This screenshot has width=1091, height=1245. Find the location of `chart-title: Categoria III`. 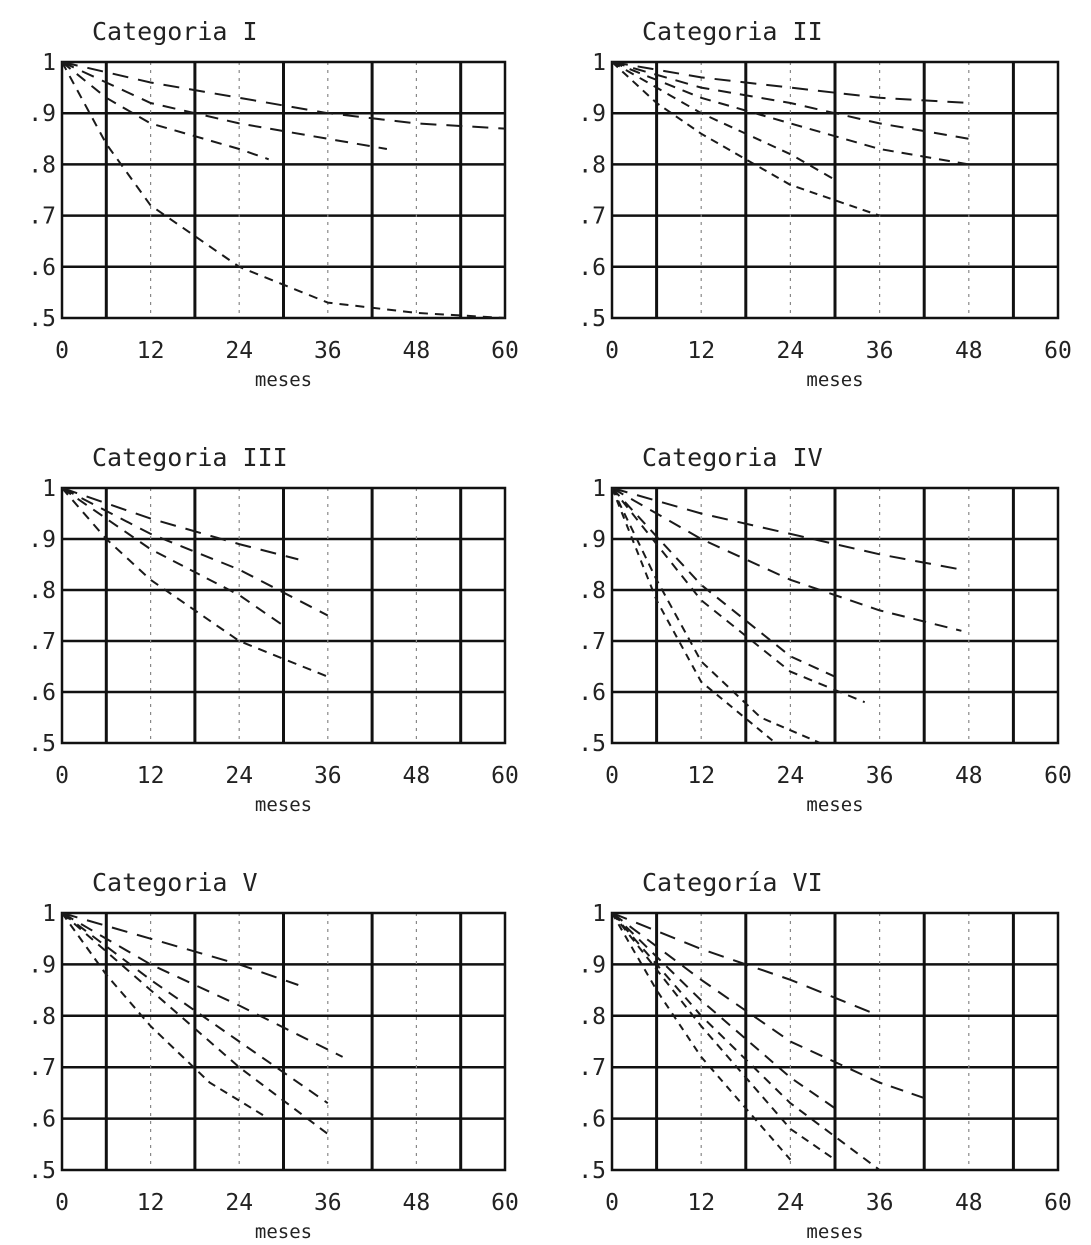

chart-title: Categoria III is located at coordinates (190, 457).